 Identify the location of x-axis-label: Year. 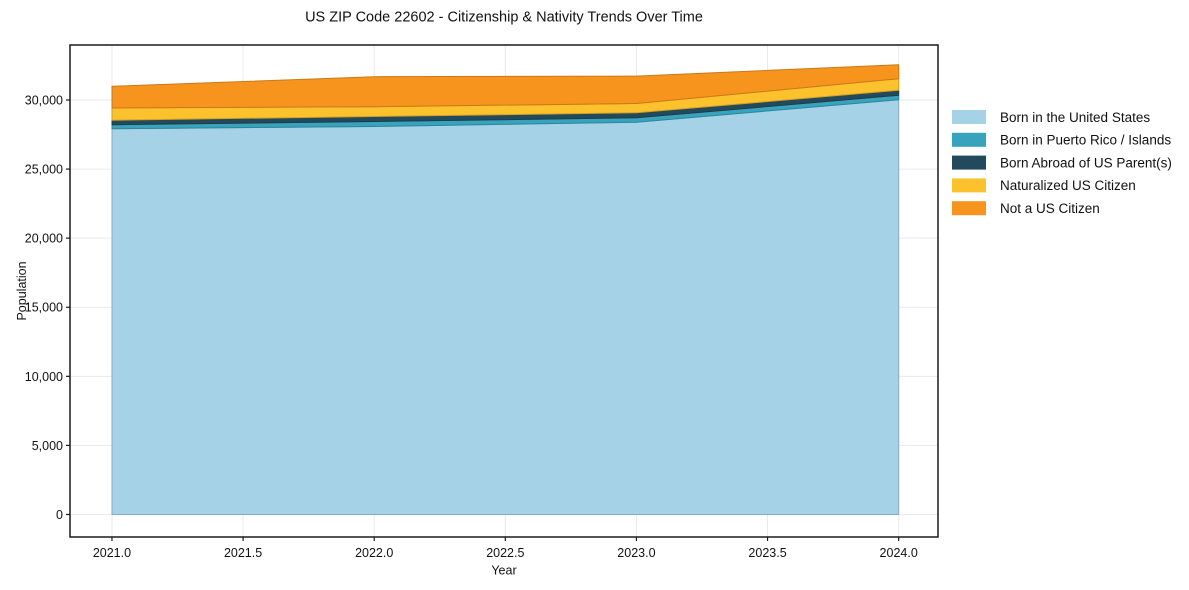
(503, 571).